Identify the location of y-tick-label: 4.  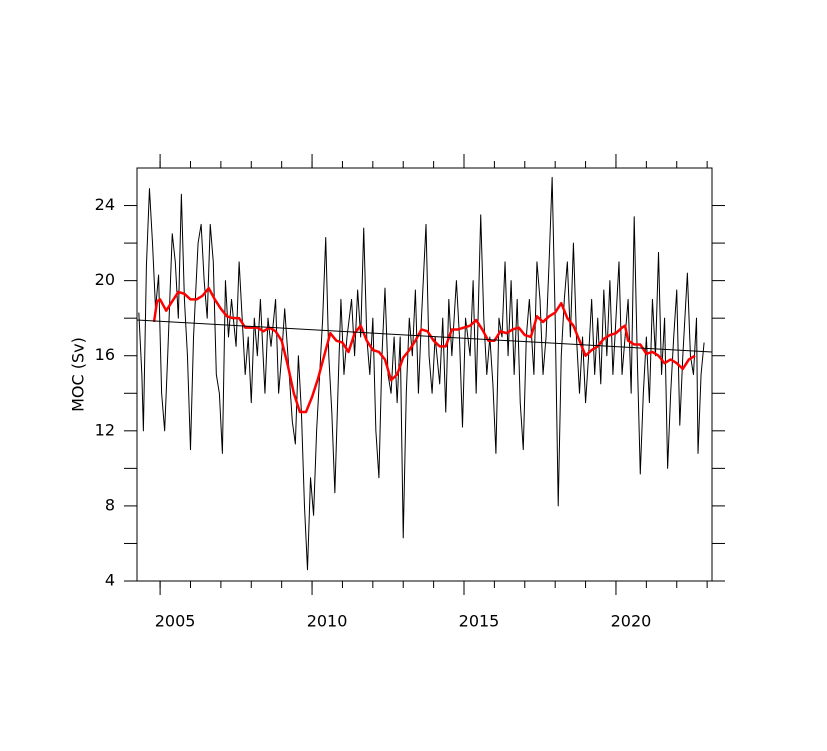
(110, 580).